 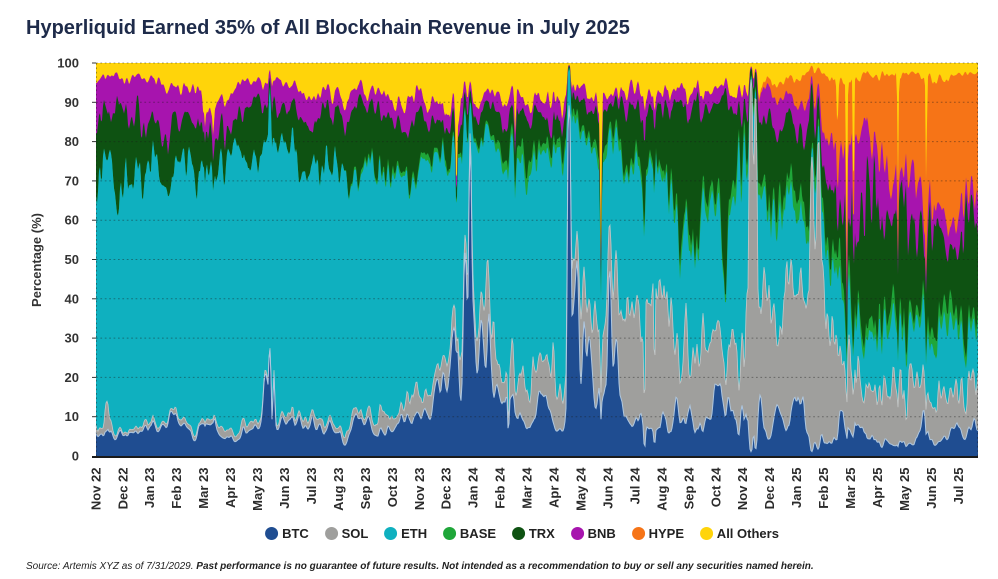 I want to click on svg-text: May 23, so click(x=257, y=489).